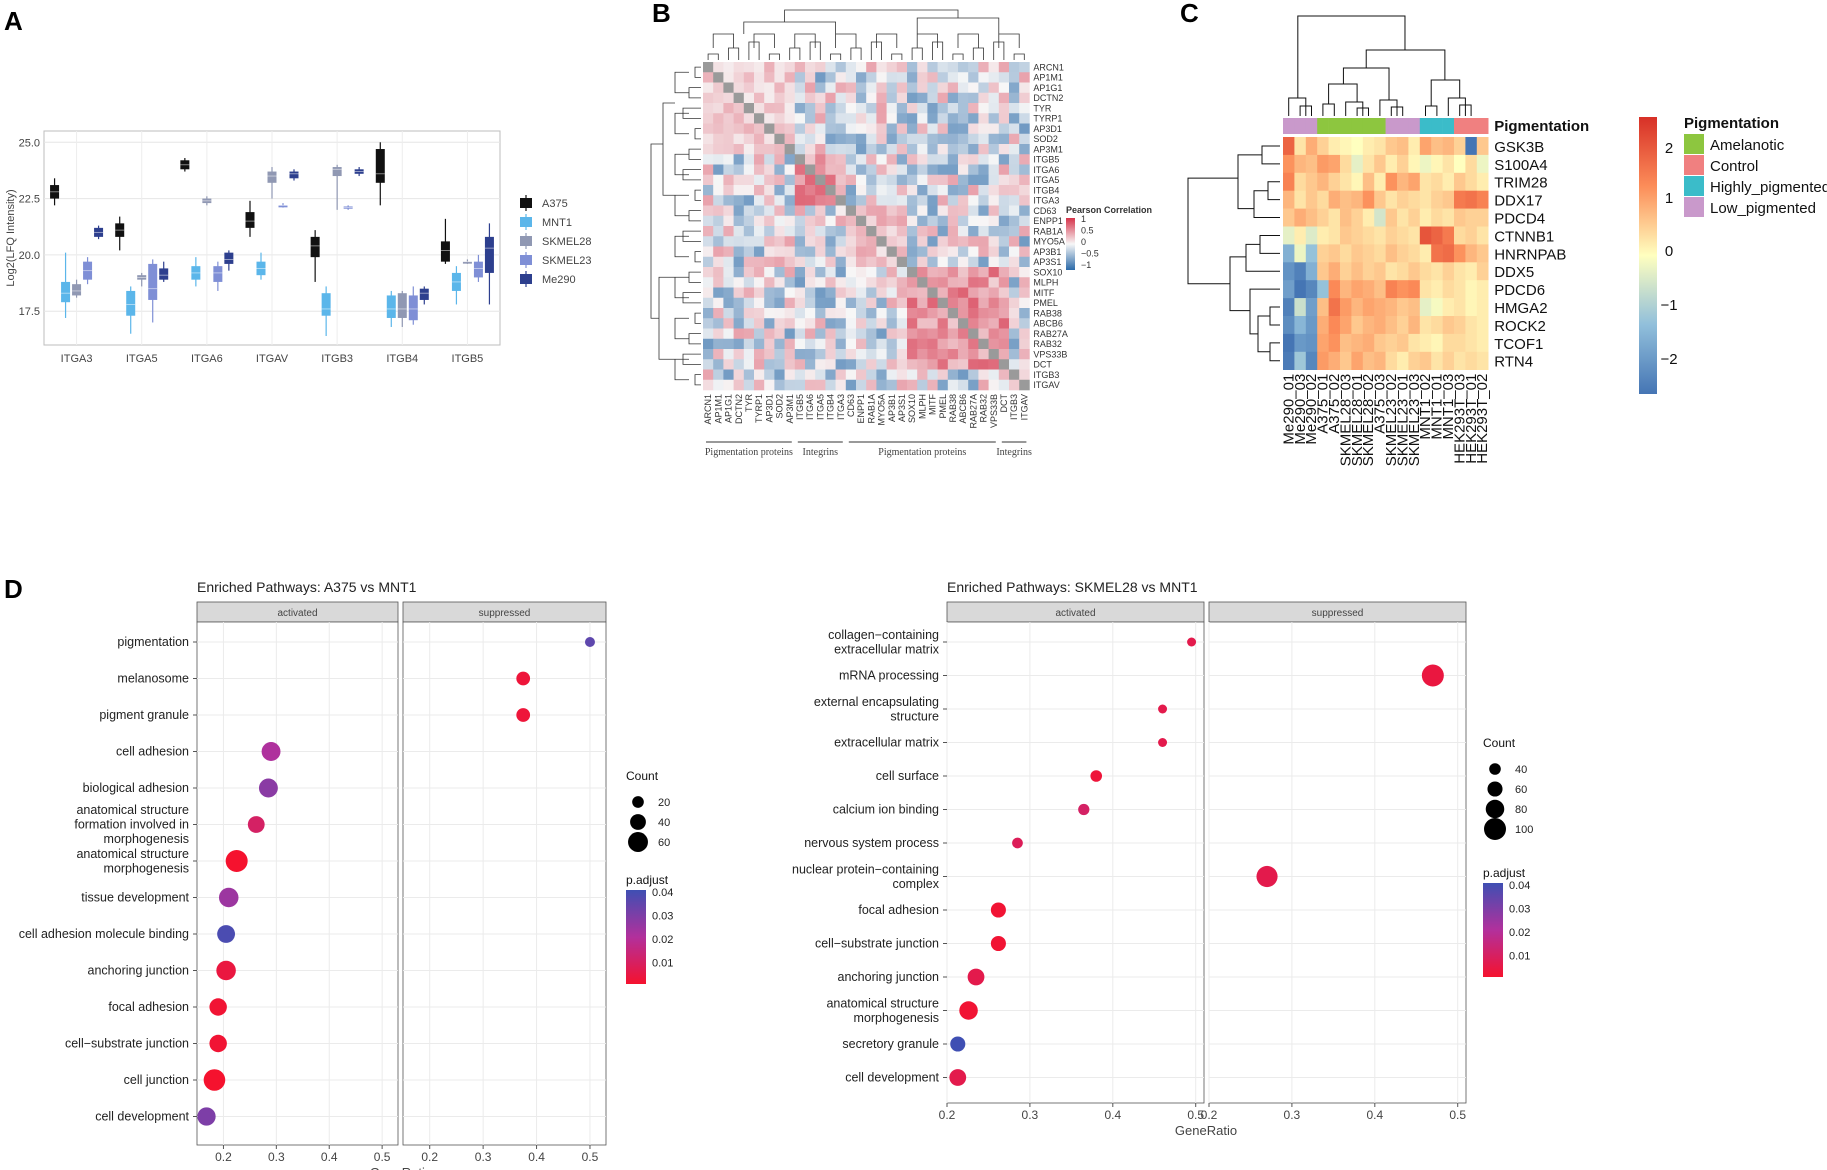 Image resolution: width=1827 pixels, height=1170 pixels. I want to click on facet-panel-suppressed, so click(1337, 862).